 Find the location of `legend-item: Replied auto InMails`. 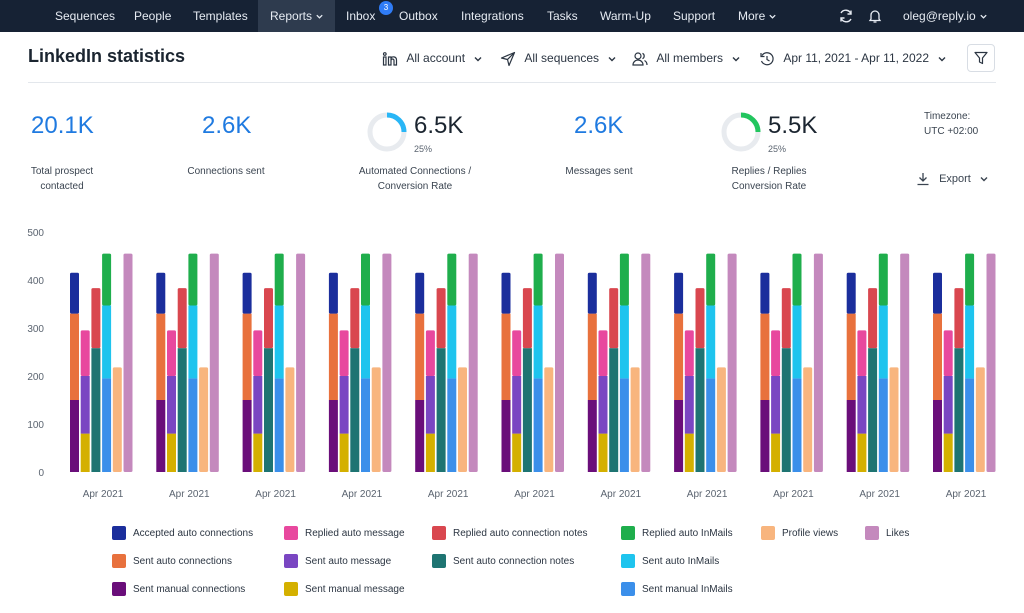

legend-item: Replied auto InMails is located at coordinates (677, 534).